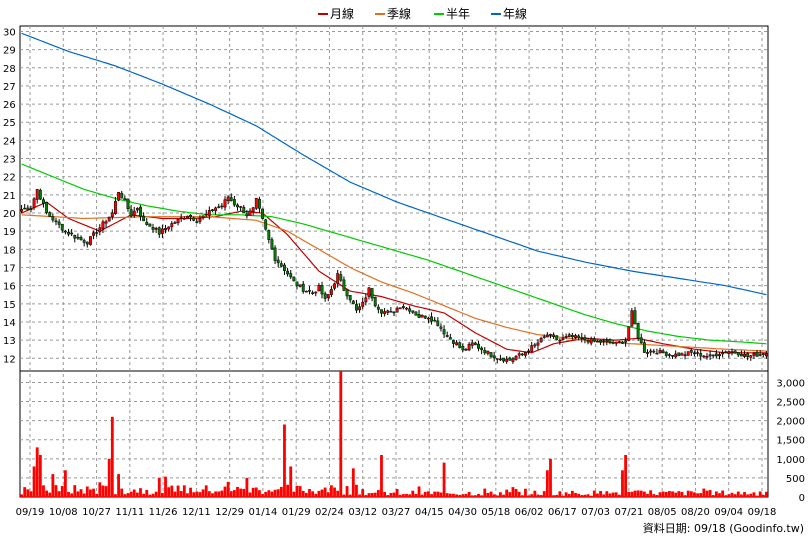 This screenshot has height=540, width=808. Describe the element at coordinates (96, 512) in the screenshot. I see `date-tick-label: 10/27` at that location.